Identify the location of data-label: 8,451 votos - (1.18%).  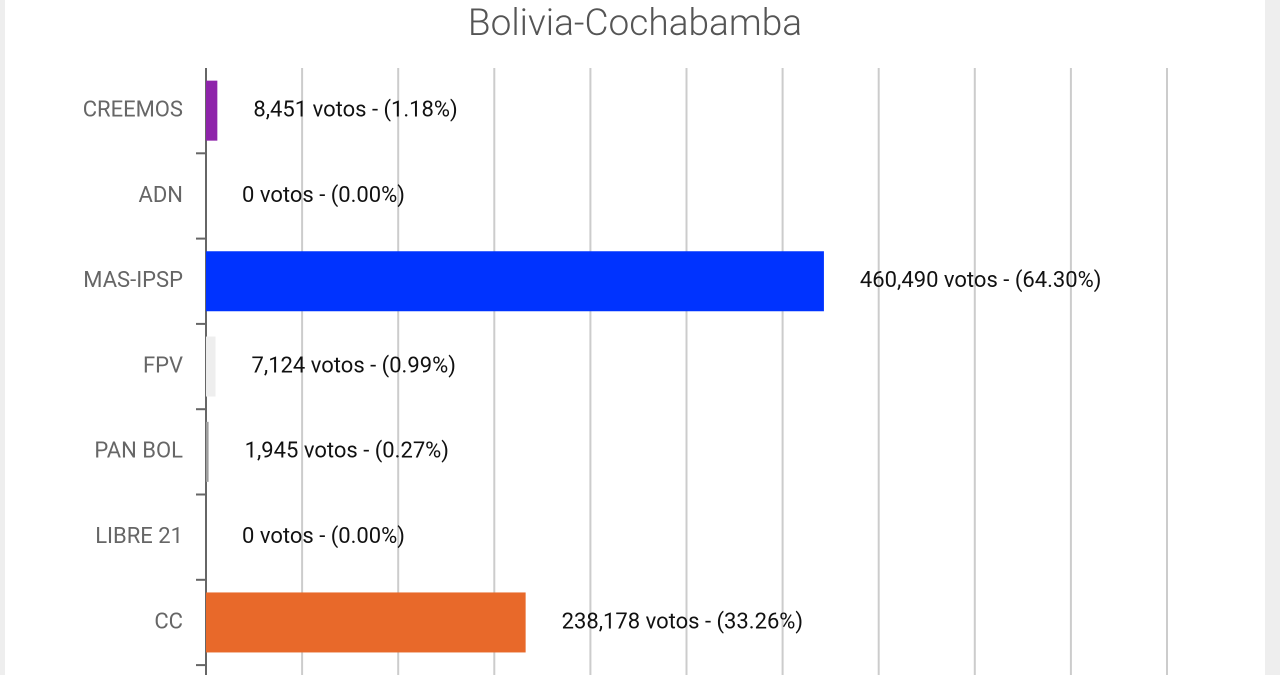
(355, 109).